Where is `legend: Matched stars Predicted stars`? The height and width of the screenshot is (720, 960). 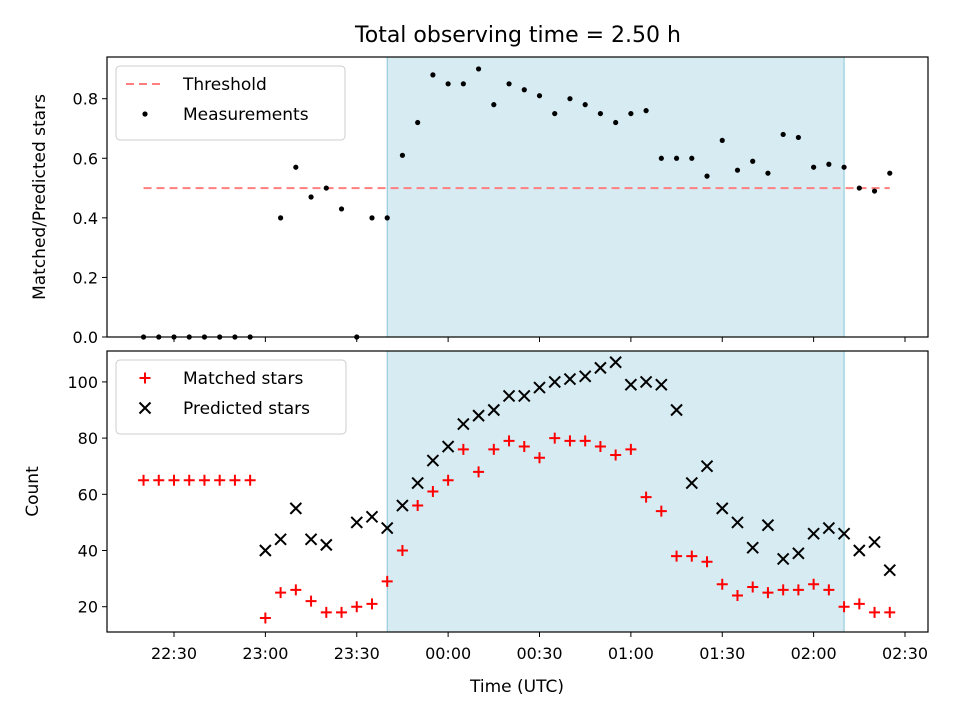 legend: Matched stars Predicted stars is located at coordinates (231, 397).